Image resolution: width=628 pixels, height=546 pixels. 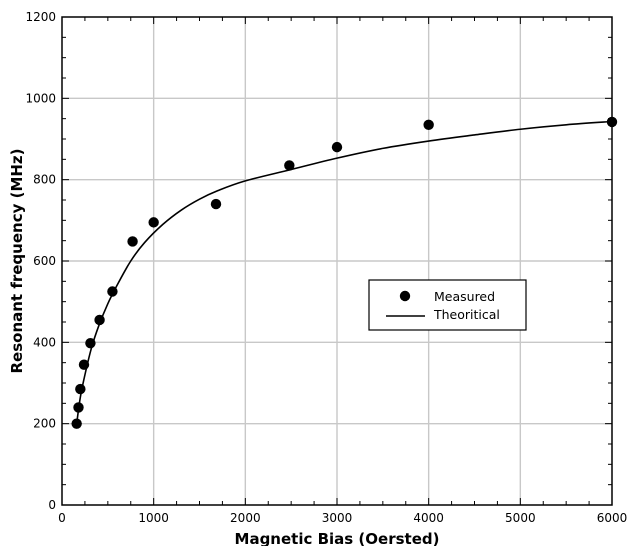 What do you see at coordinates (337, 538) in the screenshot?
I see `x-axis-title: Magnetic Bias (Oersted)` at bounding box center [337, 538].